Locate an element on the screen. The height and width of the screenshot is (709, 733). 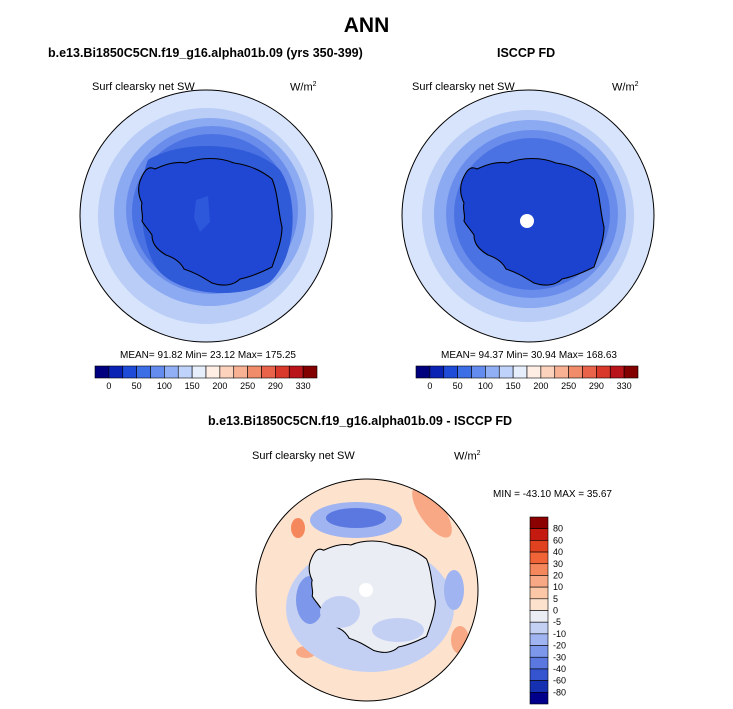
panel3-map is located at coordinates (367, 590).